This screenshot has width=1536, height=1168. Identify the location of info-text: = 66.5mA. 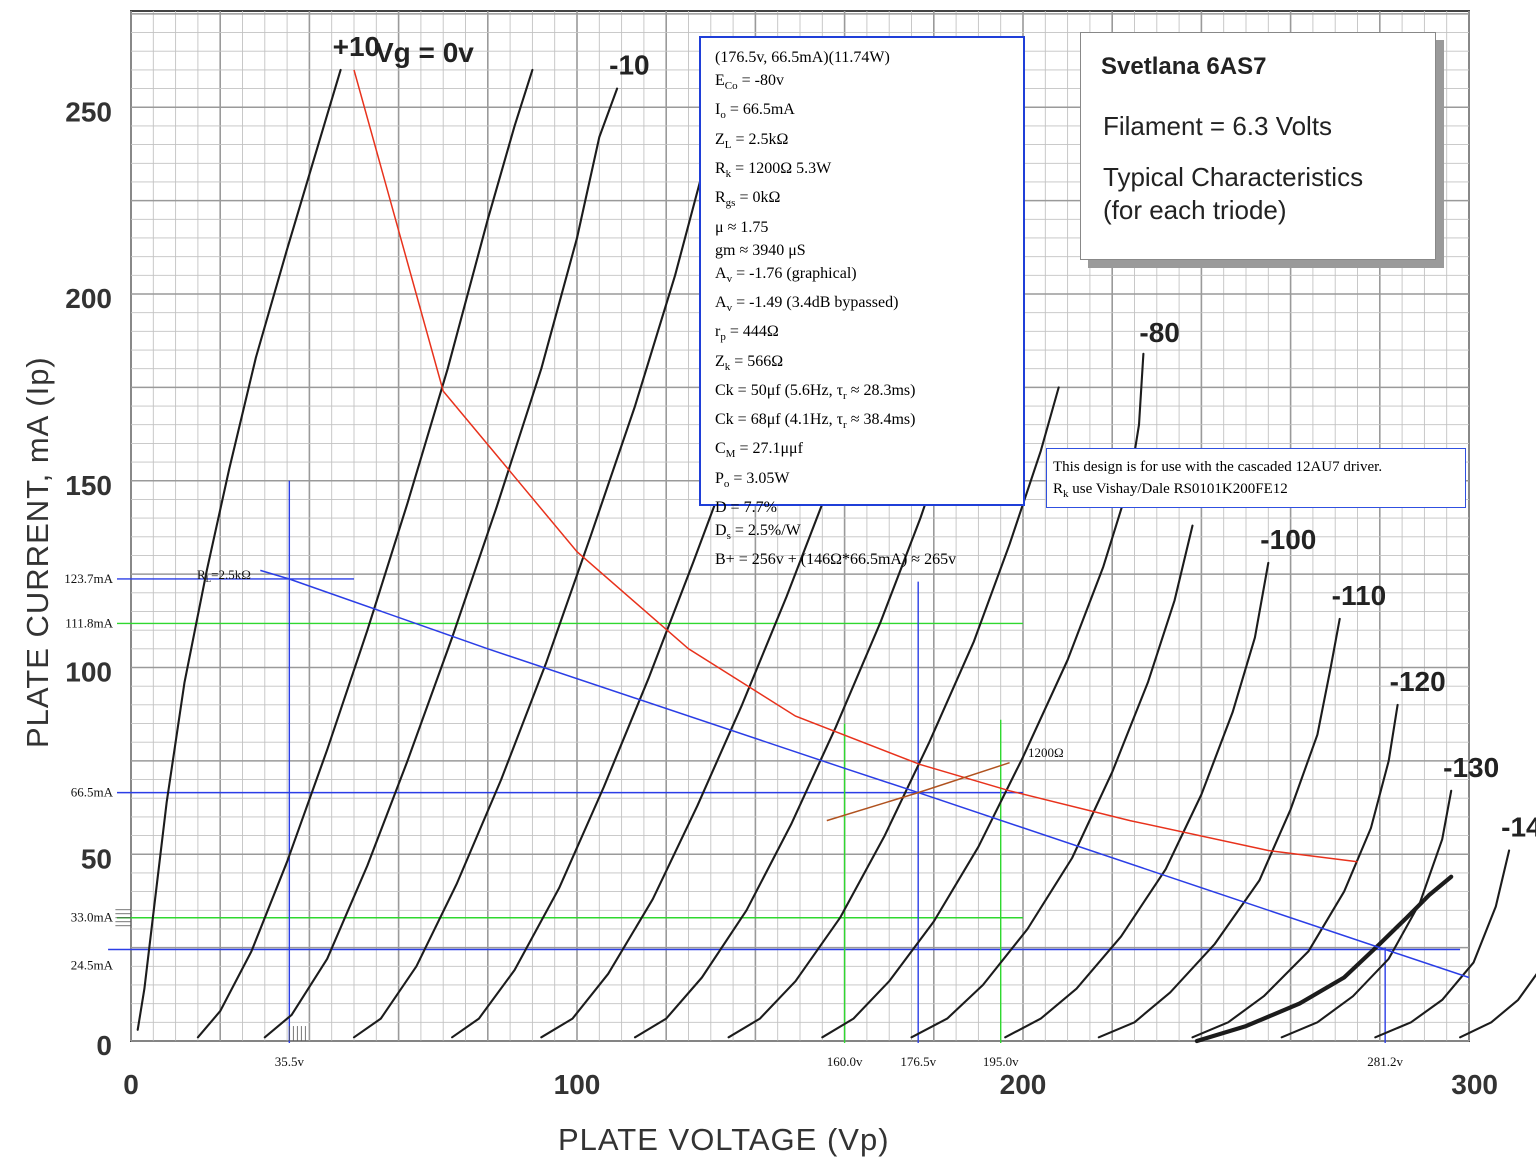
(760, 110).